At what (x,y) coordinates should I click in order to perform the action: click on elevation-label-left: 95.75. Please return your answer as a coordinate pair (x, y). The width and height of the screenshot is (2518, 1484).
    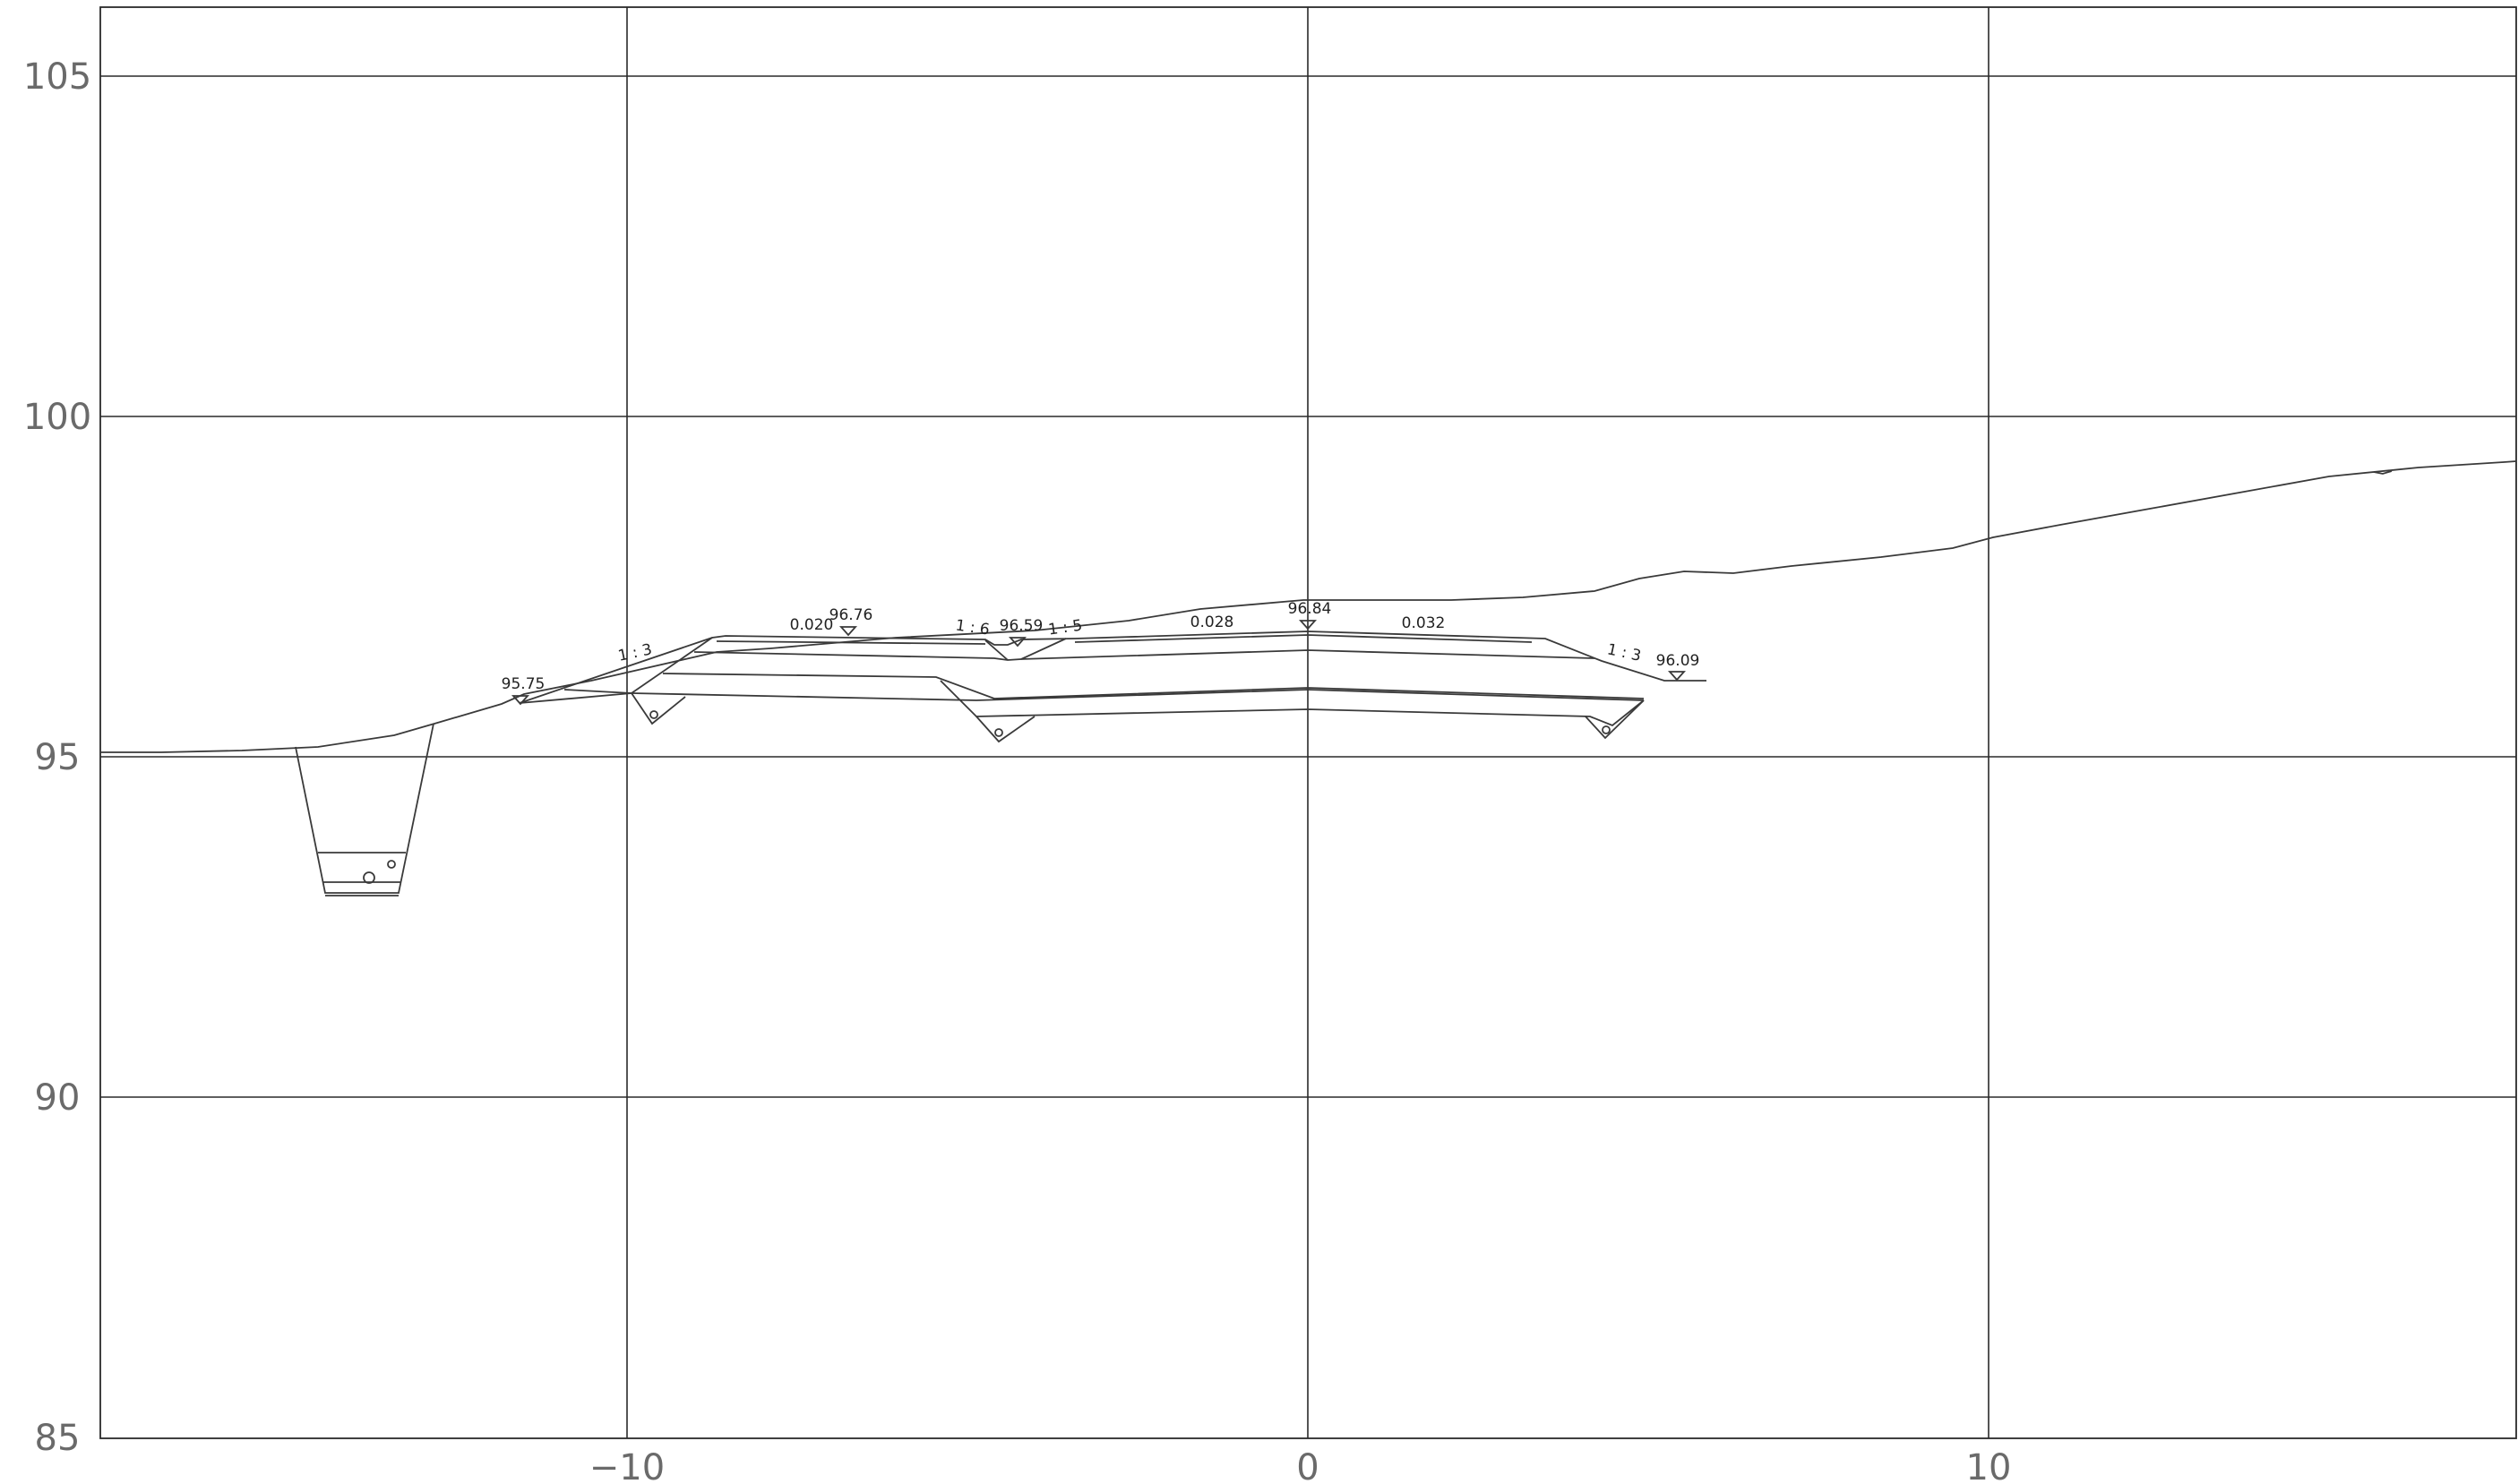
    Looking at the image, I should click on (524, 684).